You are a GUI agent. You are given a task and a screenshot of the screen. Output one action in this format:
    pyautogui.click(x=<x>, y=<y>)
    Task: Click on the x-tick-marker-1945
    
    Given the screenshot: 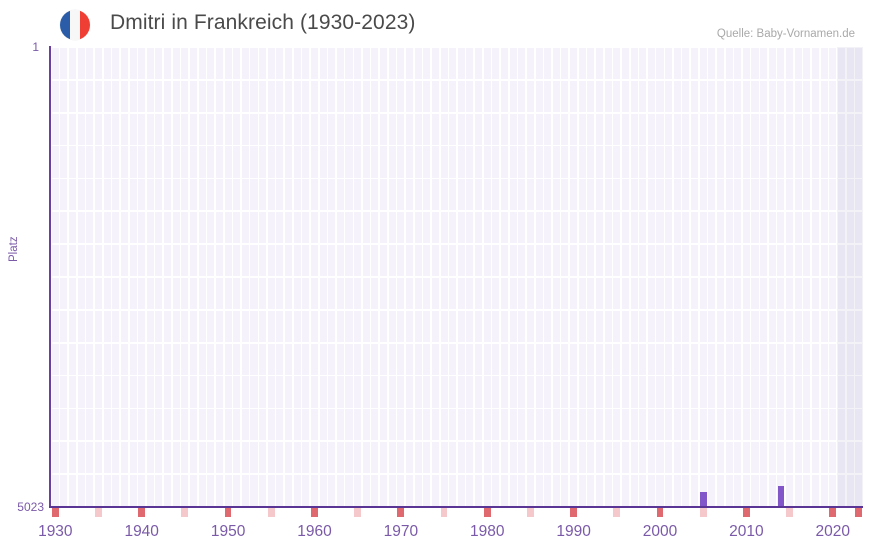 What is the action you would take?
    pyautogui.click(x=185, y=512)
    